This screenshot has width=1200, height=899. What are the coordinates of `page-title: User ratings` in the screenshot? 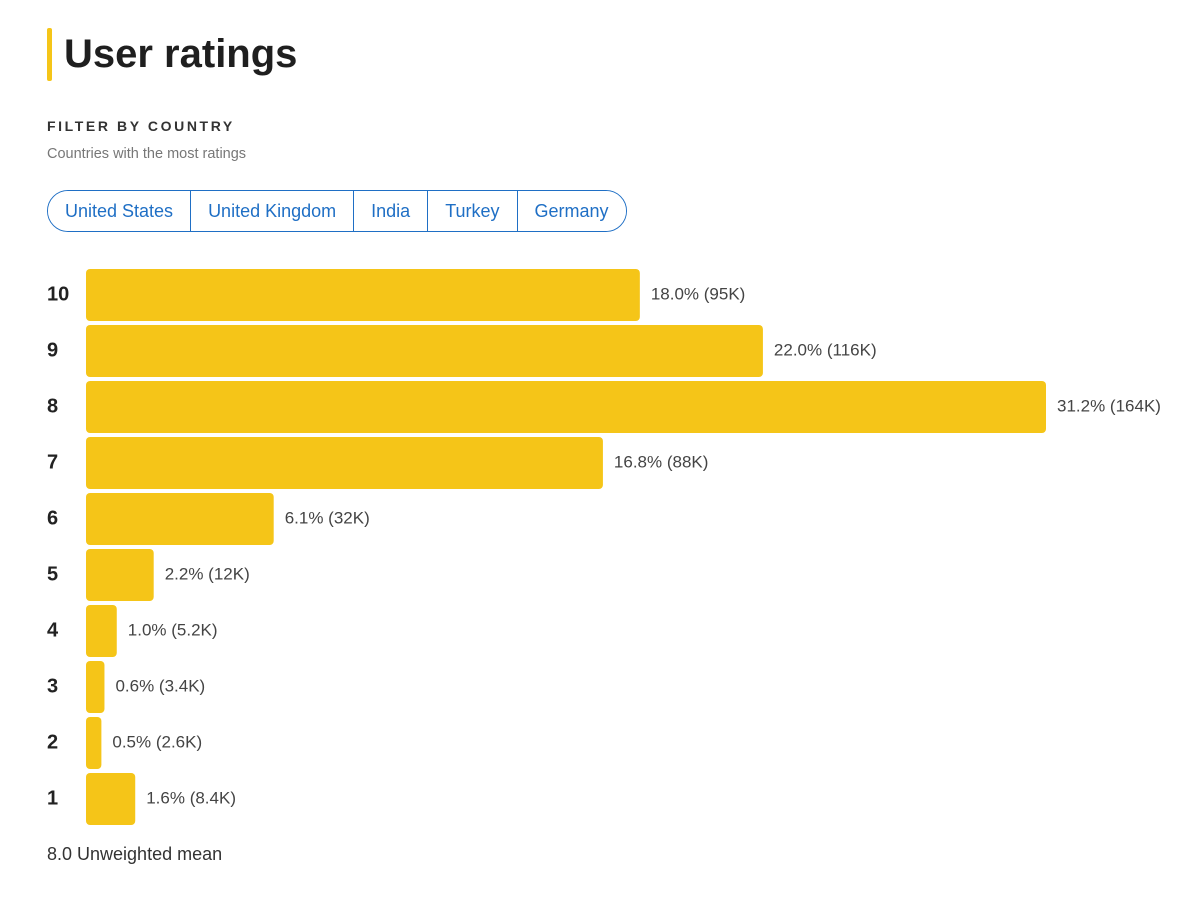 It's located at (181, 54).